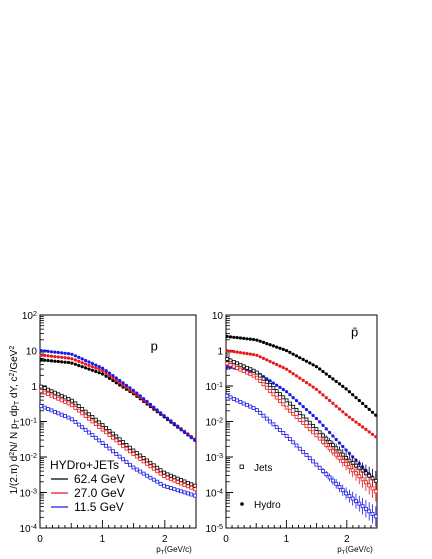 Image resolution: width=432 pixels, height=559 pixels. I want to click on series-jets-624GeV, so click(118, 436).